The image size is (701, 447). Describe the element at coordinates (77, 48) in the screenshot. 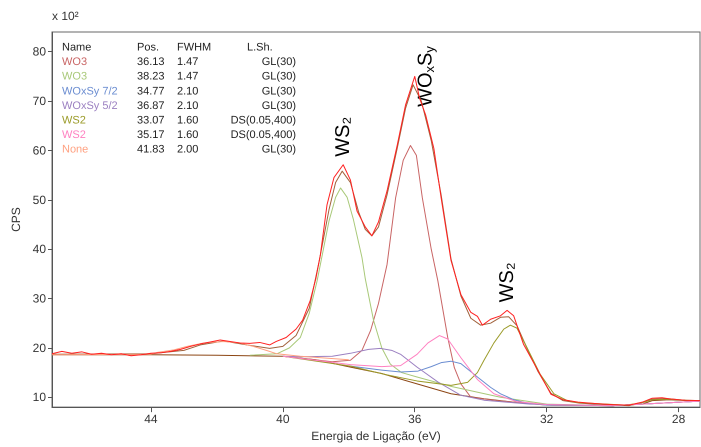

I see `annotation: Name` at that location.